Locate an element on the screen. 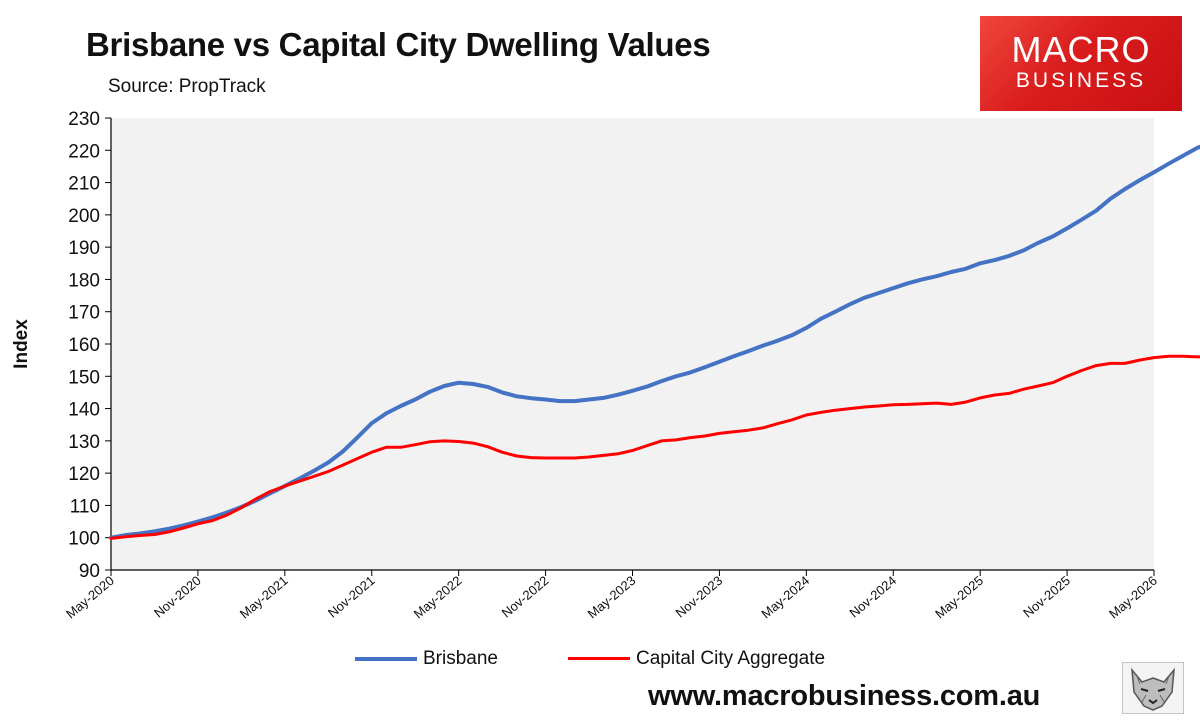  legend-item-capital: Capital City Aggregate is located at coordinates (696, 659).